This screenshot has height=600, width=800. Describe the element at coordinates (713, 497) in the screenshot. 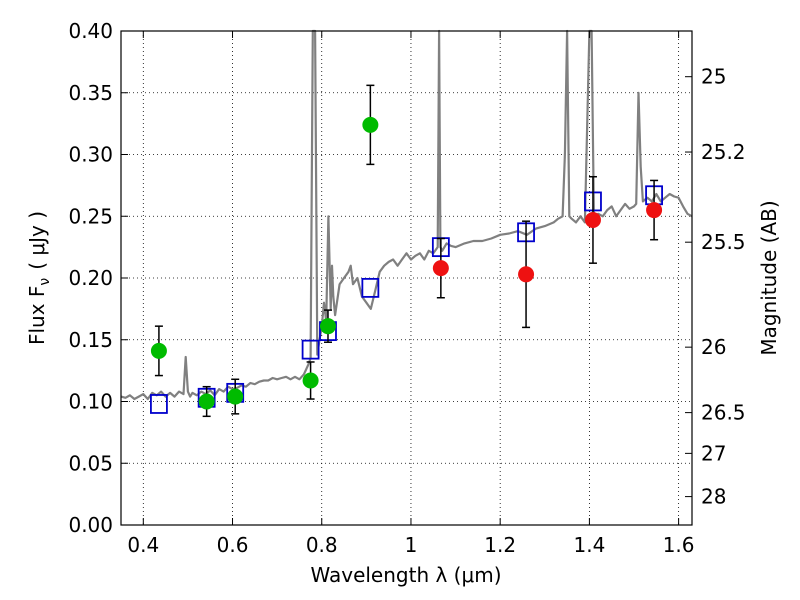

I see `y2-tick-label: 28` at that location.